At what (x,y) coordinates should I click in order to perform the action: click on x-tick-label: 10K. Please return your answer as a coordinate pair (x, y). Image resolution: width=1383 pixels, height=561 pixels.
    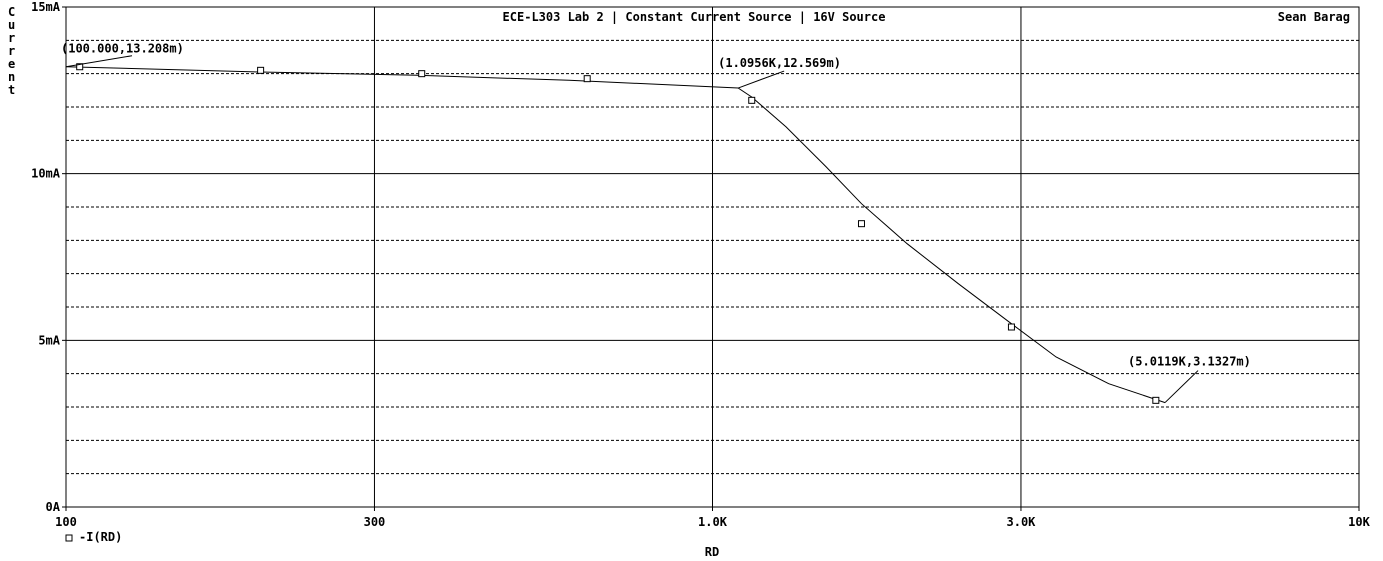
    Looking at the image, I should click on (1359, 522).